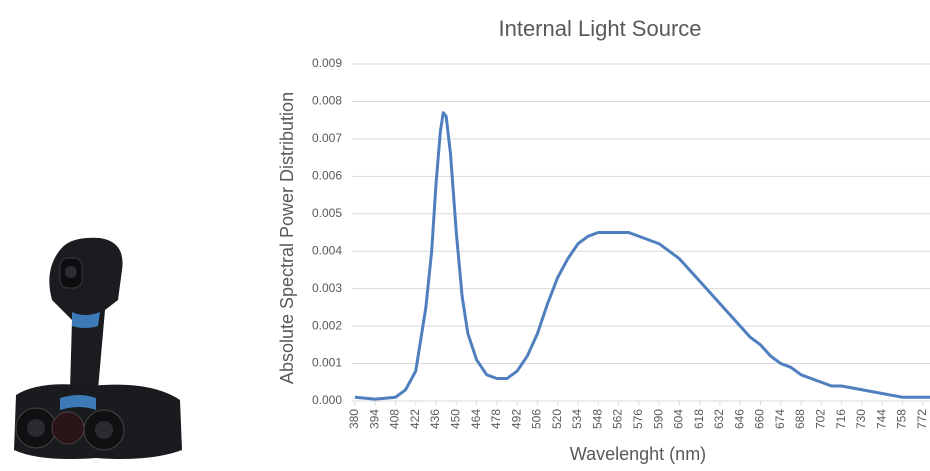  I want to click on x-tick-label: 450, so click(455, 419).